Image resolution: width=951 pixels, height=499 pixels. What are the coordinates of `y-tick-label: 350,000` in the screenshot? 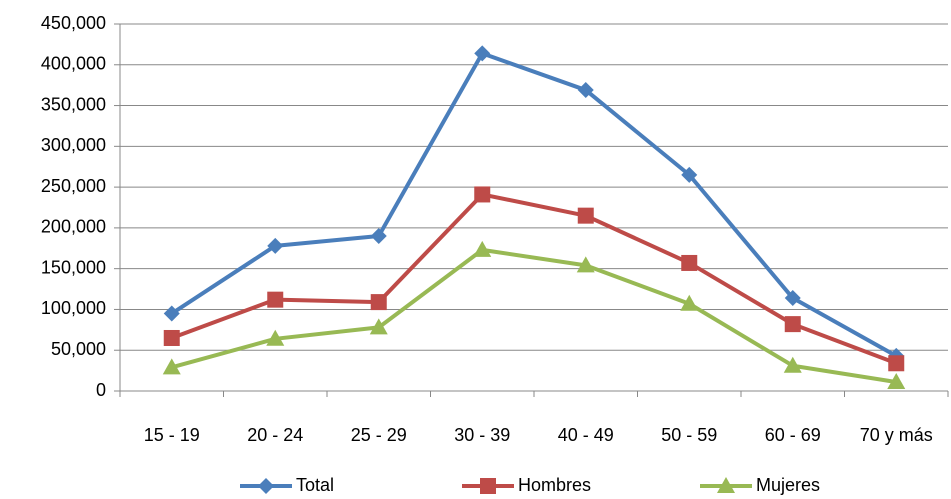 It's located at (73, 104).